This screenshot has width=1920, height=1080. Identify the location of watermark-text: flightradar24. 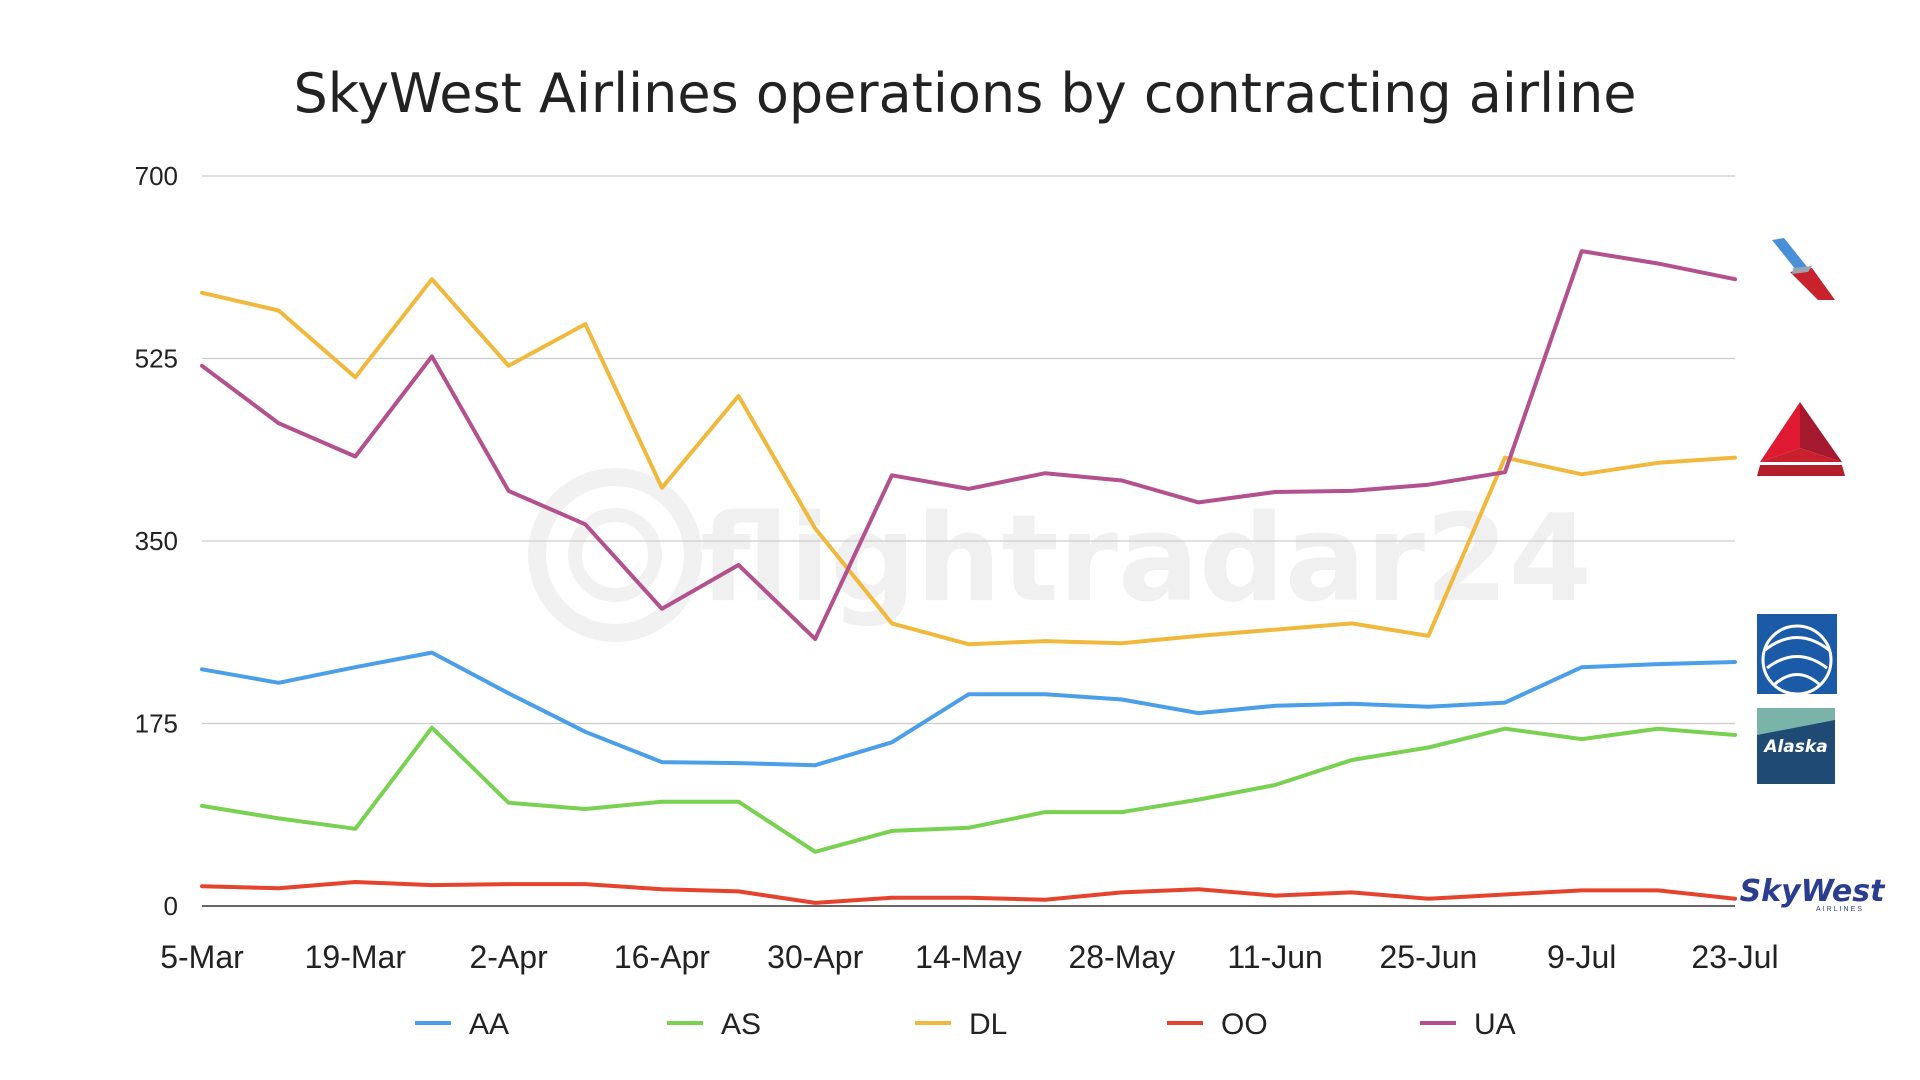
(1146, 559).